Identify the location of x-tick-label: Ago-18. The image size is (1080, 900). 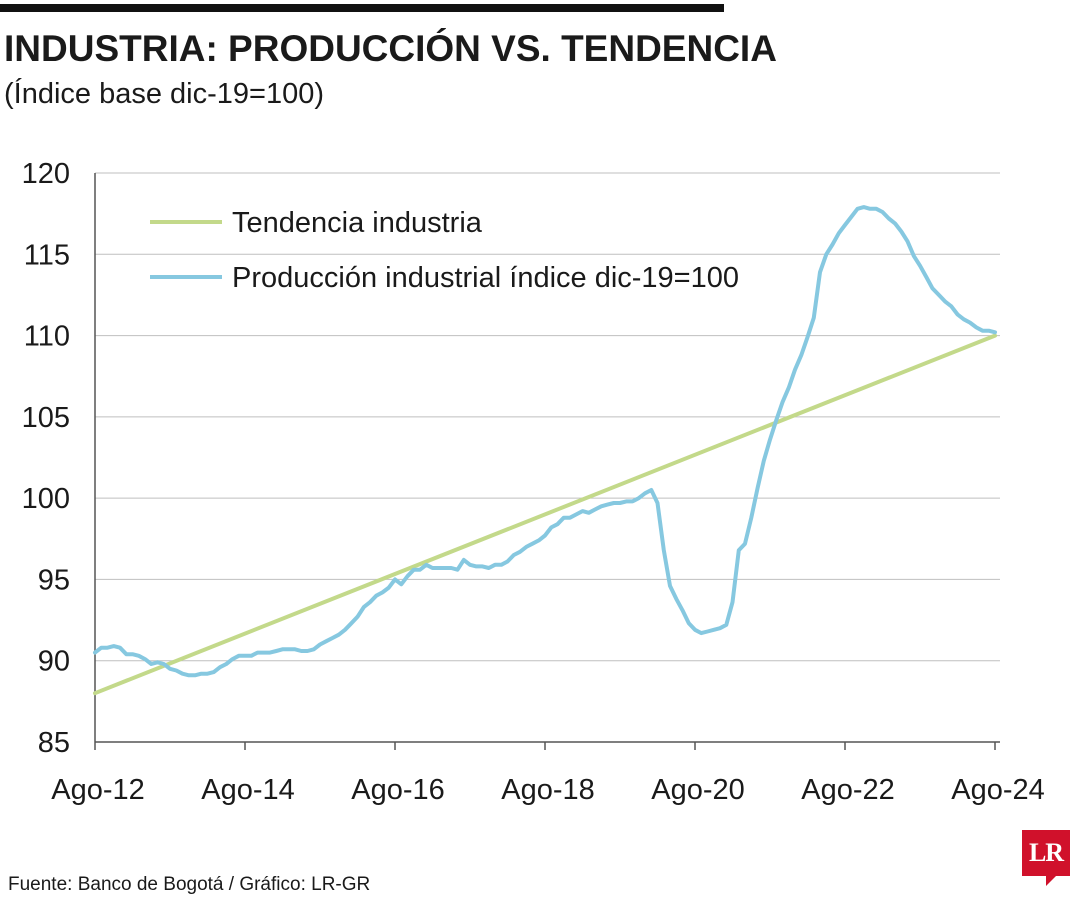
(548, 790).